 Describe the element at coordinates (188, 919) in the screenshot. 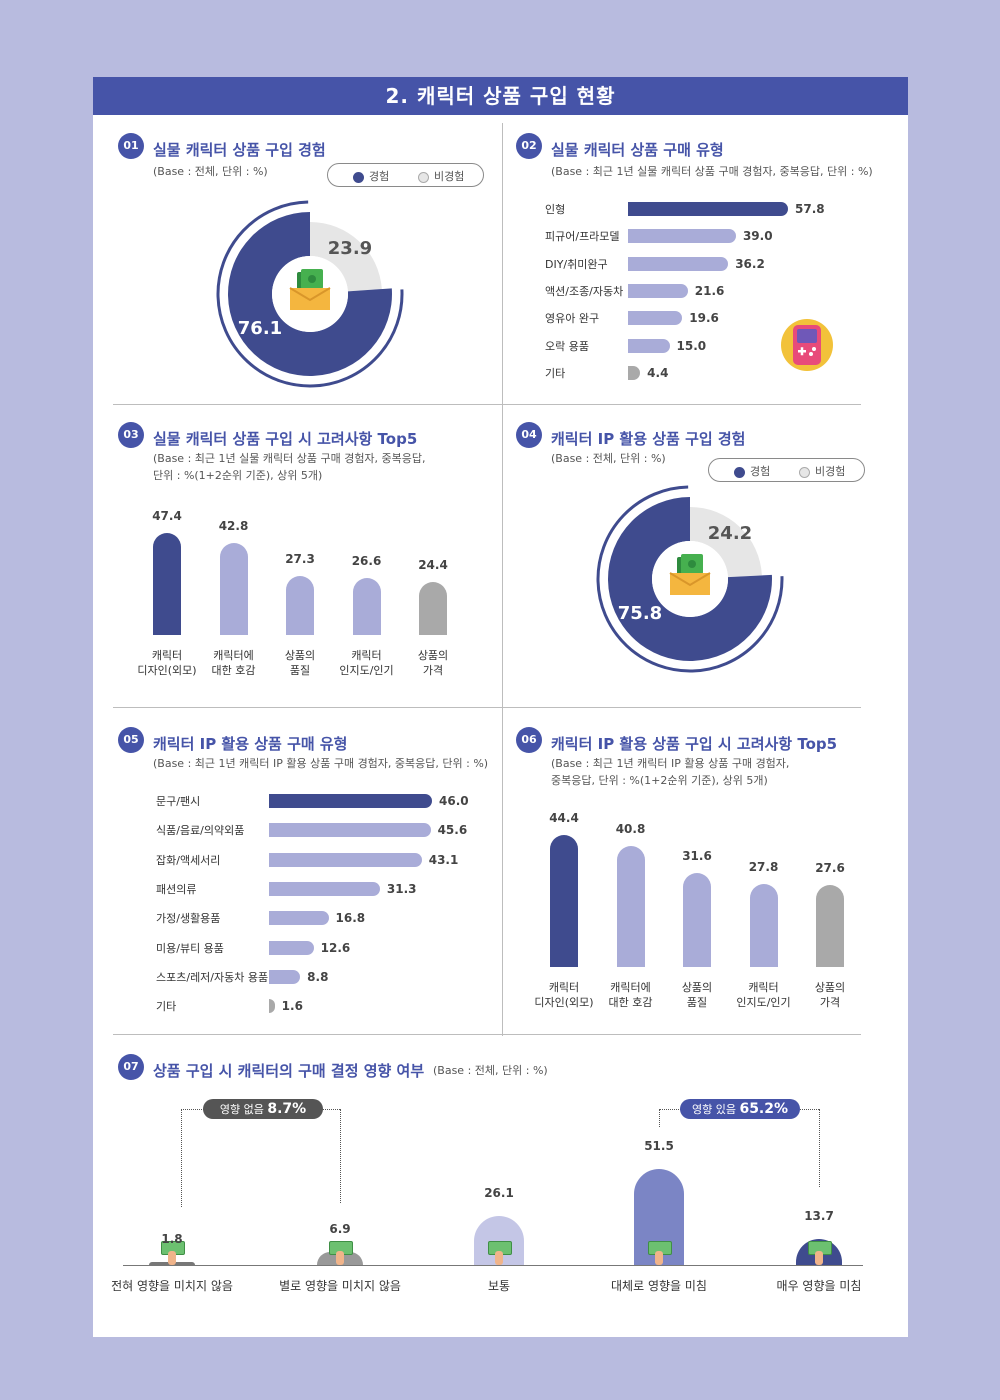

I see `bar-category-label: 가정/생활용품` at that location.